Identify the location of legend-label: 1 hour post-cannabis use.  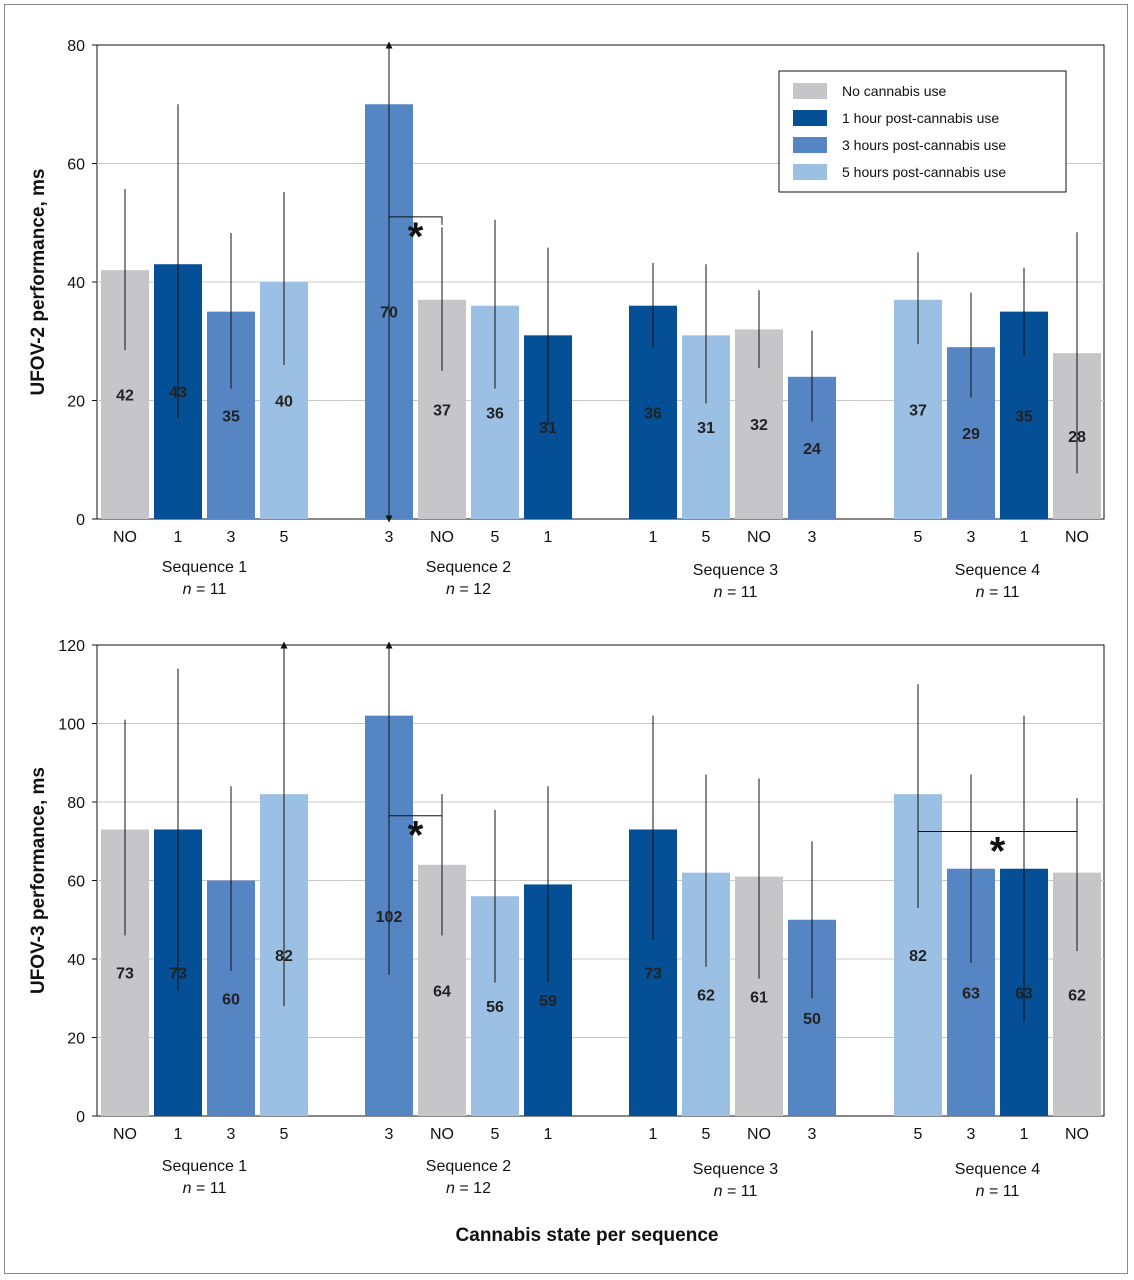
(920, 118).